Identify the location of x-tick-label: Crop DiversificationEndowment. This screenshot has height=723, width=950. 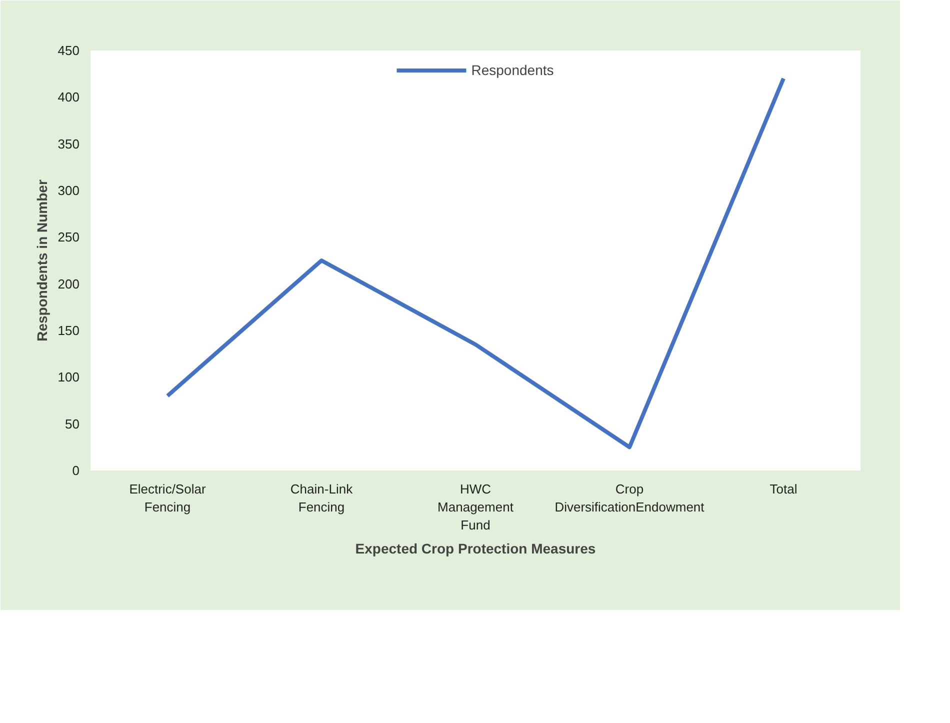
(629, 498).